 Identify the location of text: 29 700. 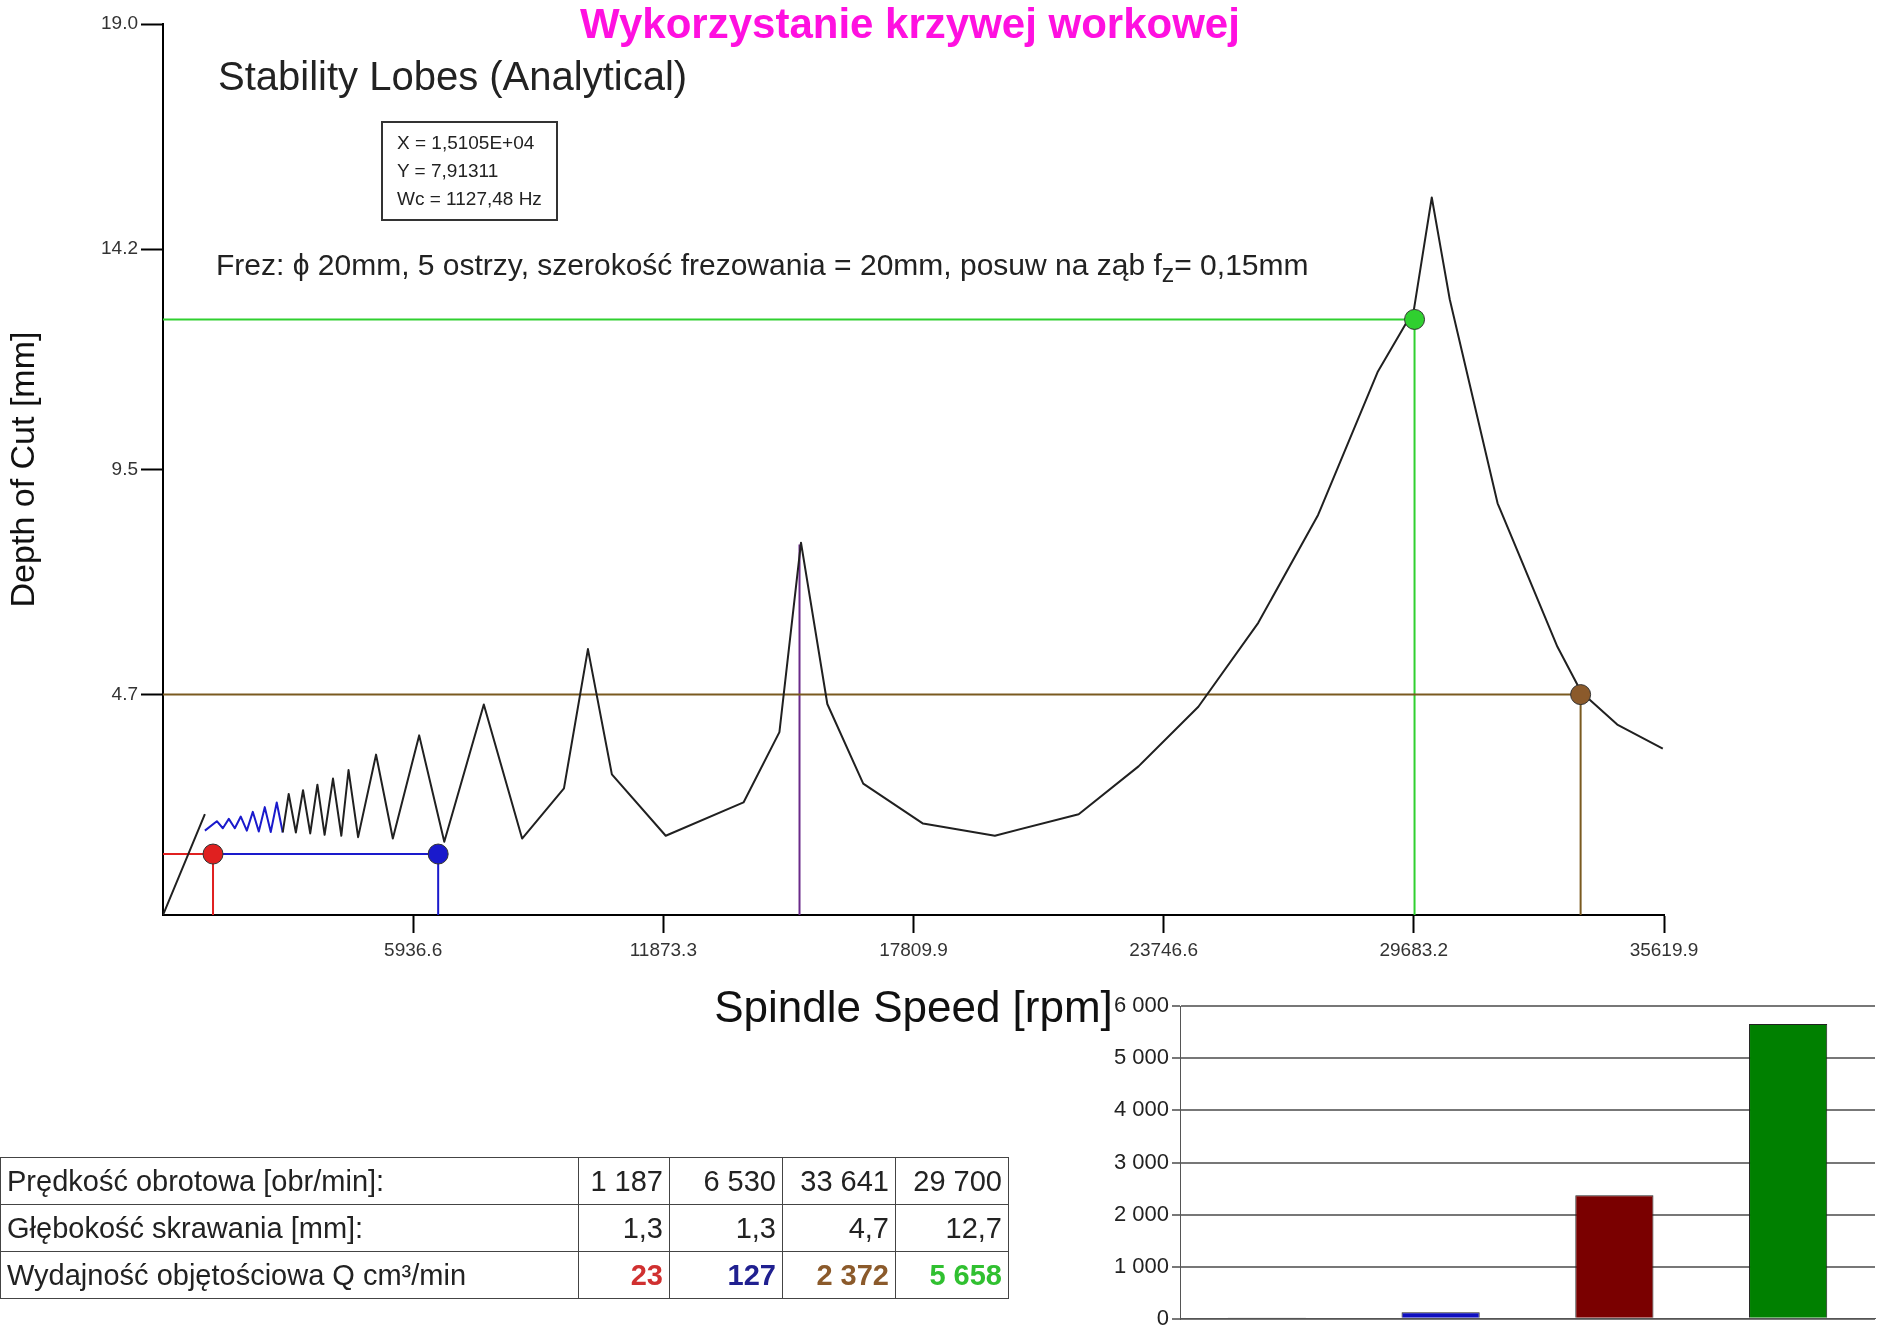
(957, 1180).